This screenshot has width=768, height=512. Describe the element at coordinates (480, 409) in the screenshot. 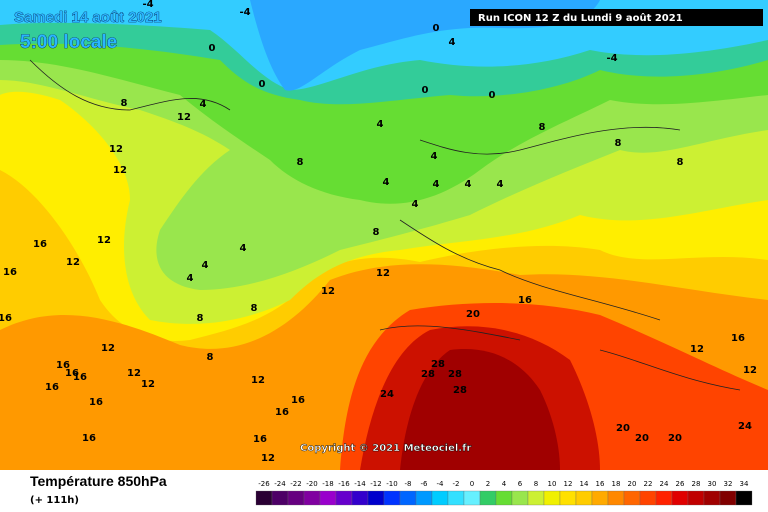

I see `region-darker-red` at that location.